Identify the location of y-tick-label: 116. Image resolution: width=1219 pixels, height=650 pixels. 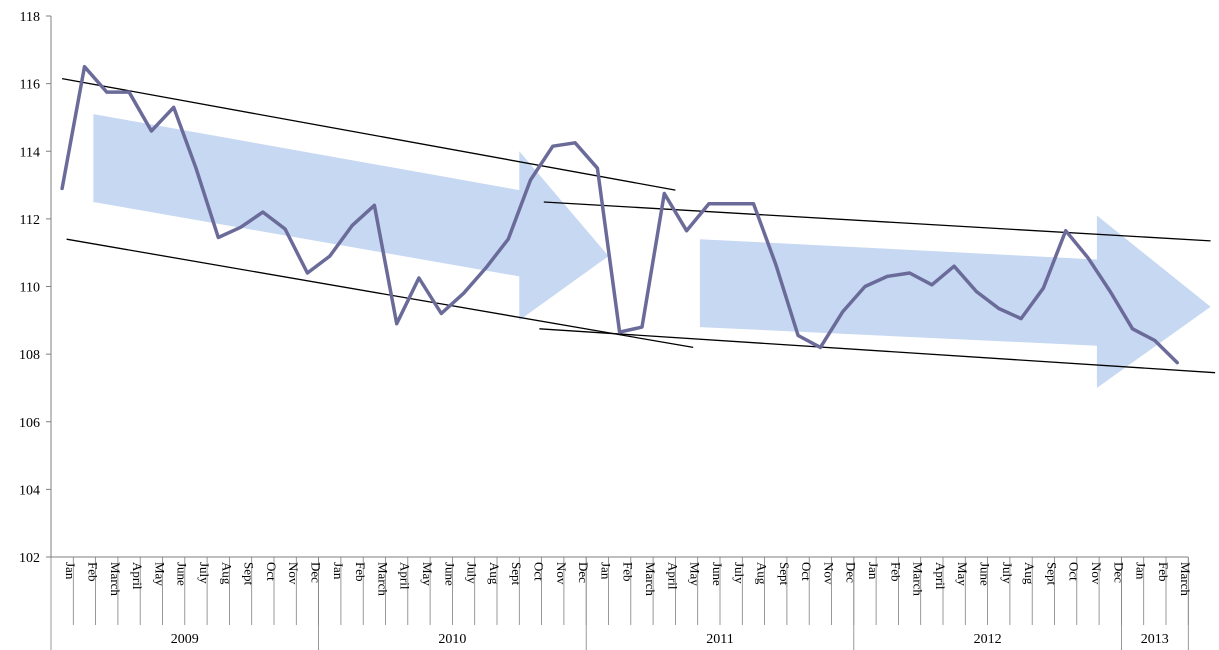
(30, 85).